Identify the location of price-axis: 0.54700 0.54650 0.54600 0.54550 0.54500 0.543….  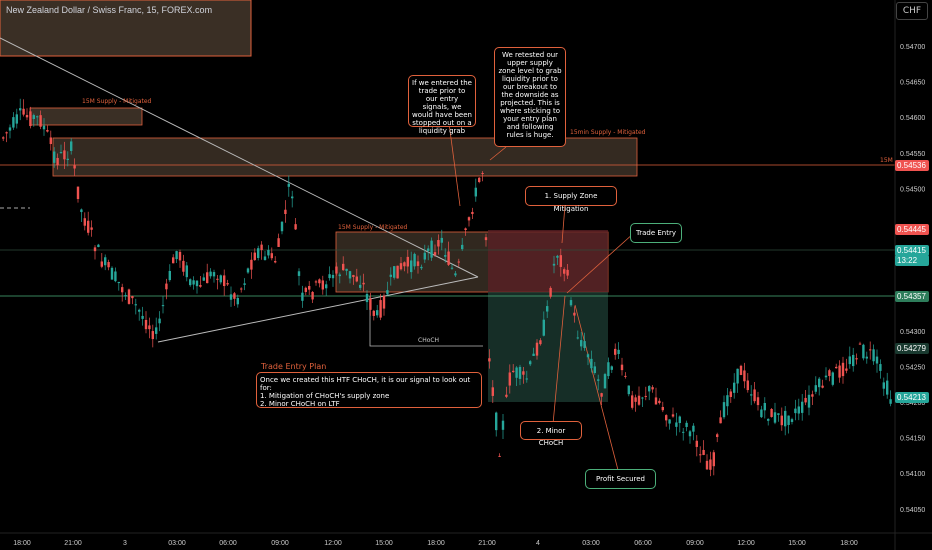
(912, 279).